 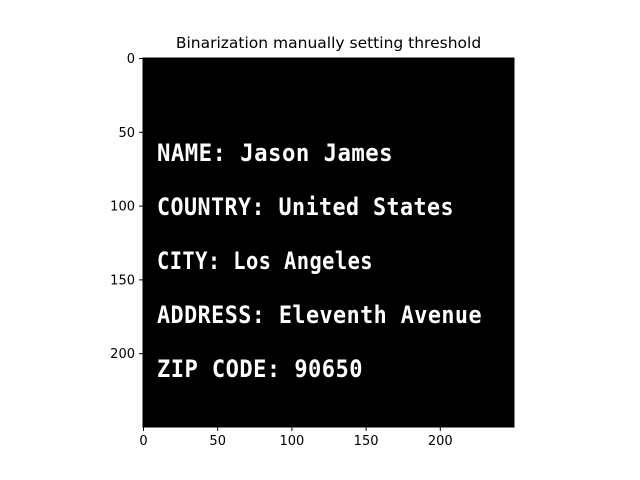 What do you see at coordinates (275, 153) in the screenshot?
I see `image-text-name: NAME: Jason James` at bounding box center [275, 153].